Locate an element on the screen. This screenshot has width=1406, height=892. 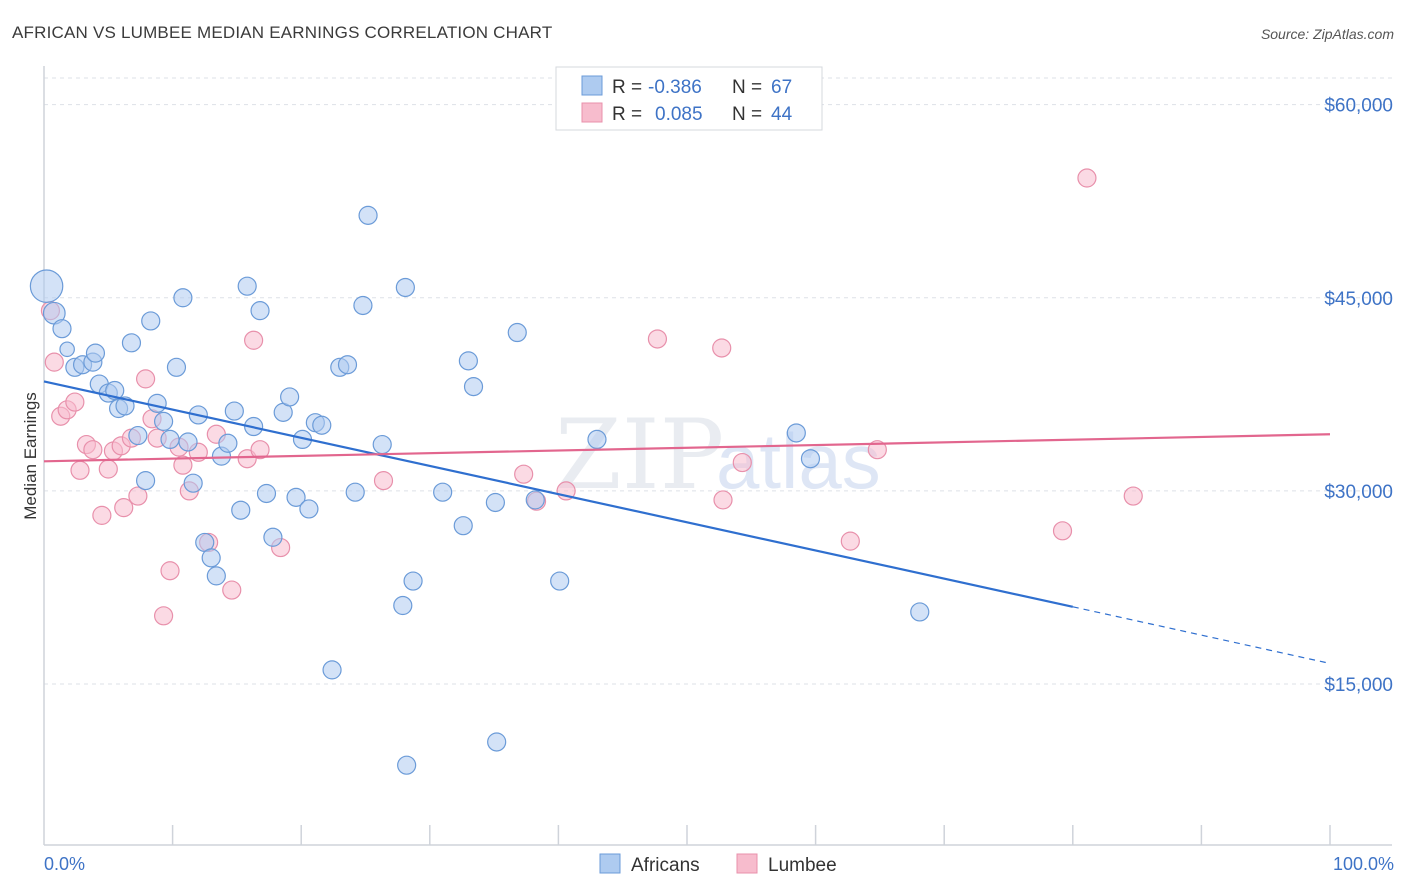
chart-source: Source: ZipAtlas.com is located at coordinates (1327, 34).